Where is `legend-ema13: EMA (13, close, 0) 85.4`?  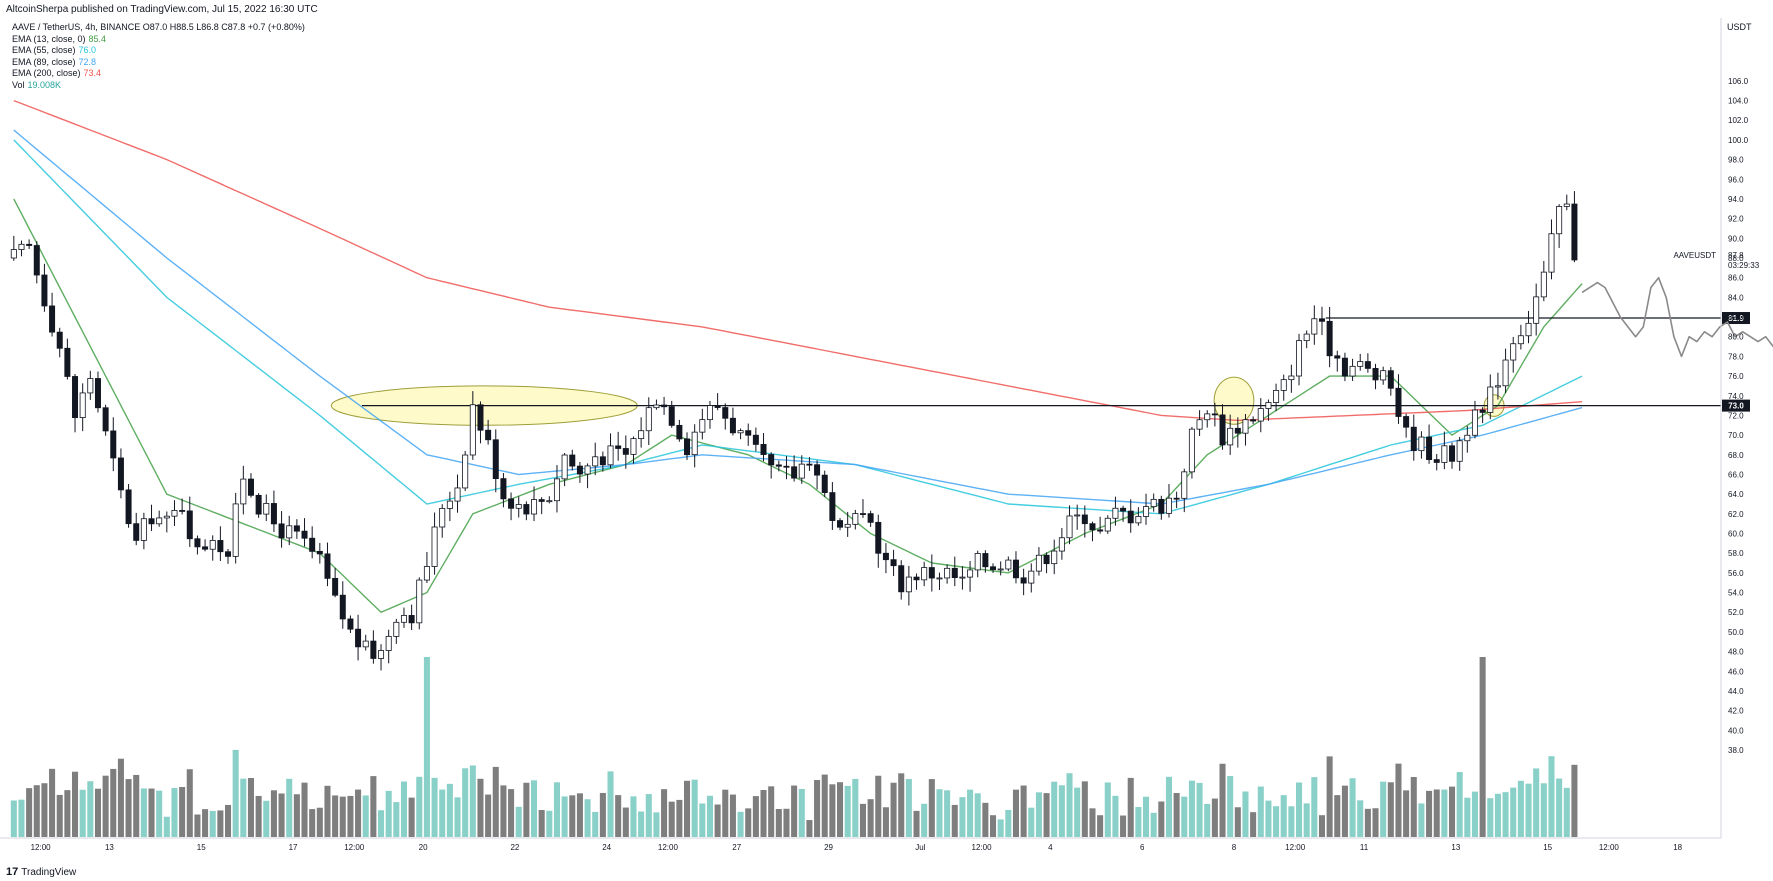
legend-ema13: EMA (13, close, 0) 85.4 is located at coordinates (158, 40).